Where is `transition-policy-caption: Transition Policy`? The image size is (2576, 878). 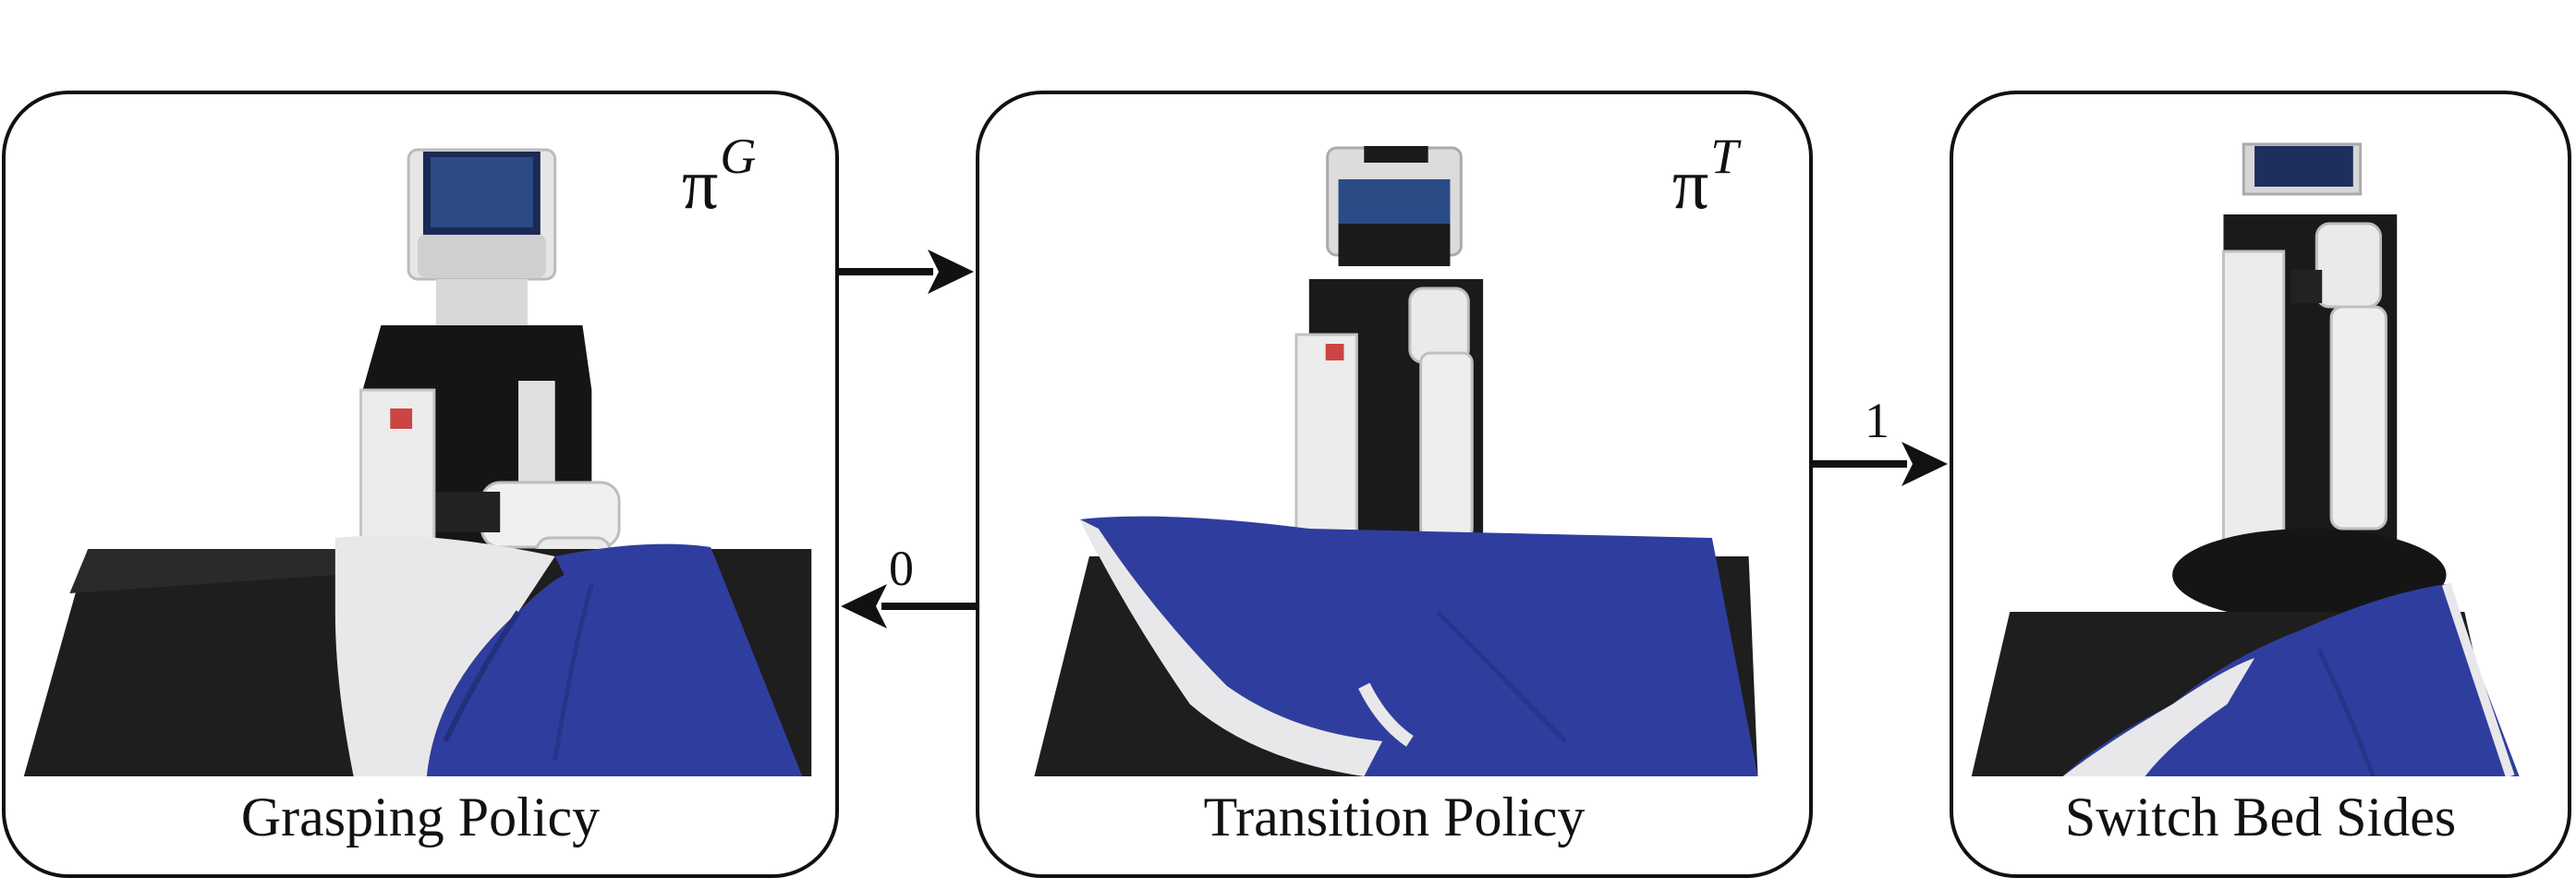
transition-policy-caption: Transition Policy is located at coordinates (1394, 817).